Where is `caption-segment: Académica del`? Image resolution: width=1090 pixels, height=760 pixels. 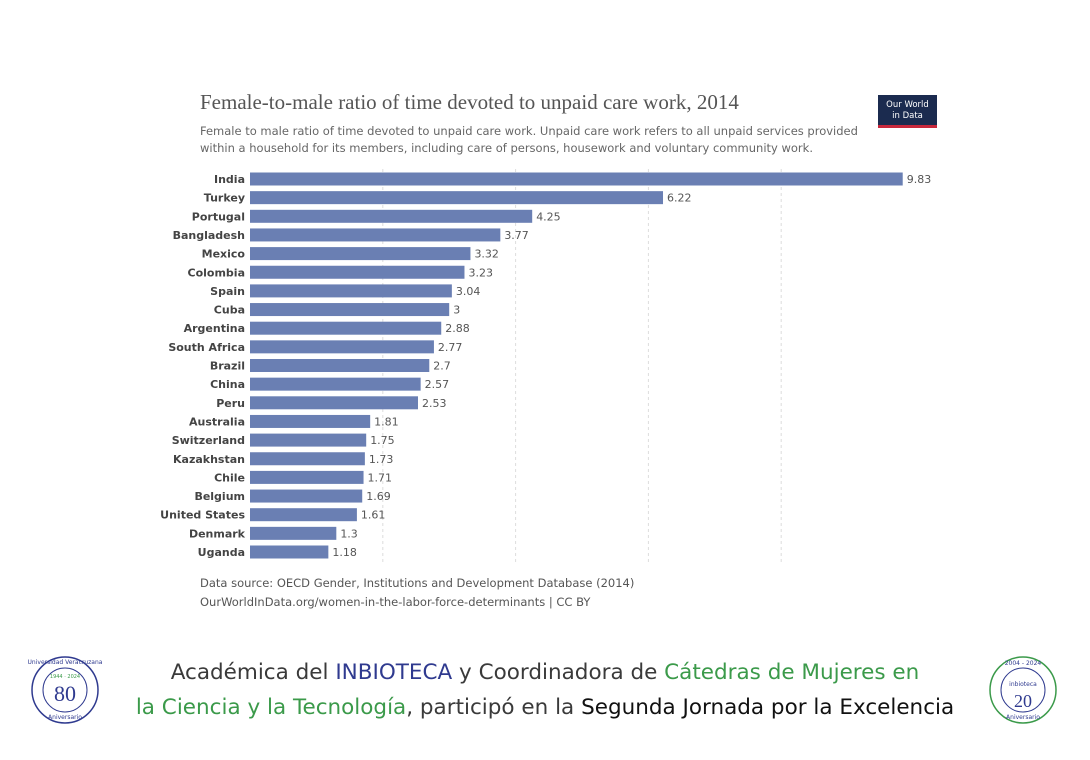
caption-segment: Académica del is located at coordinates (253, 672).